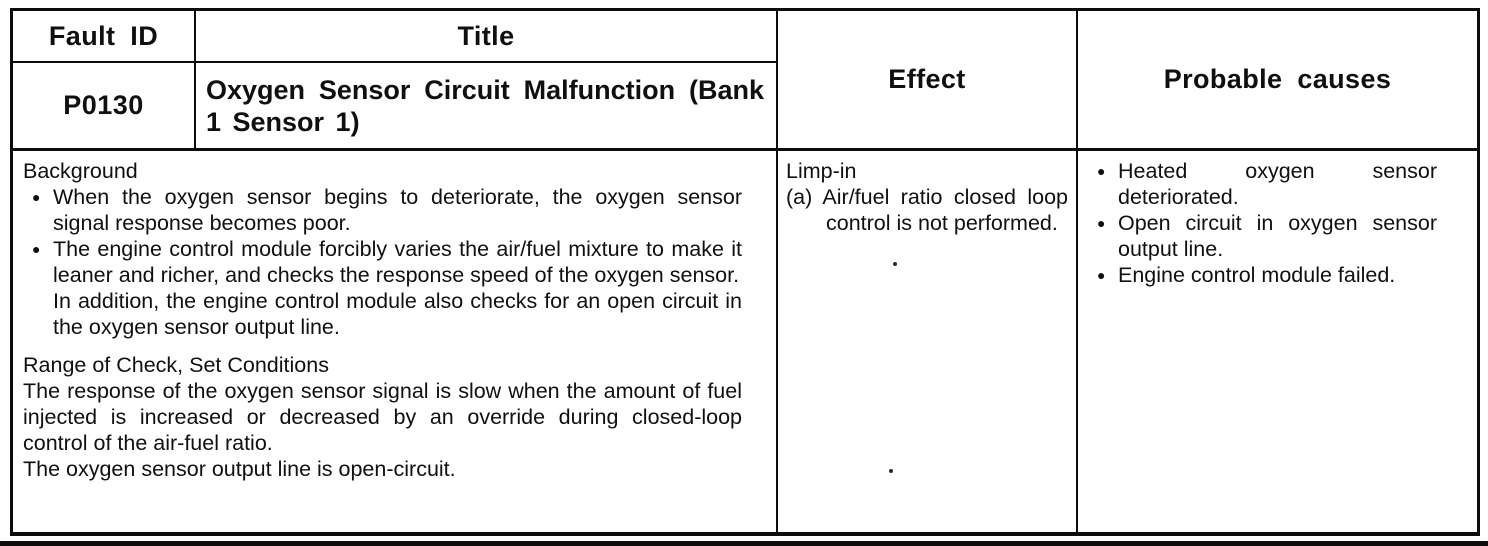 This screenshot has width=1488, height=546. Describe the element at coordinates (176, 365) in the screenshot. I see `range-of-check-heading: Range of Check, Set Conditions` at that location.